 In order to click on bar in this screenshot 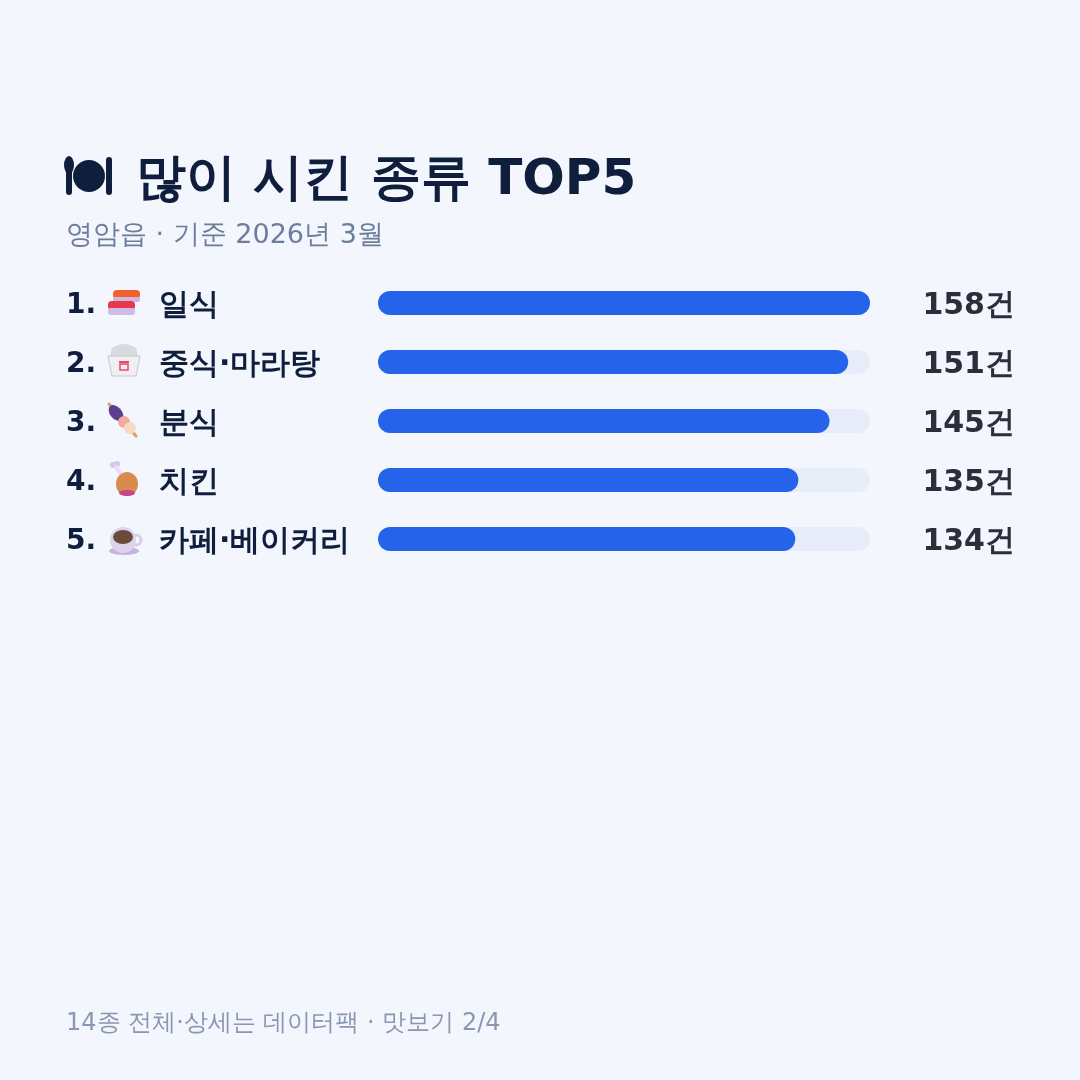, I will do `click(624, 303)`.